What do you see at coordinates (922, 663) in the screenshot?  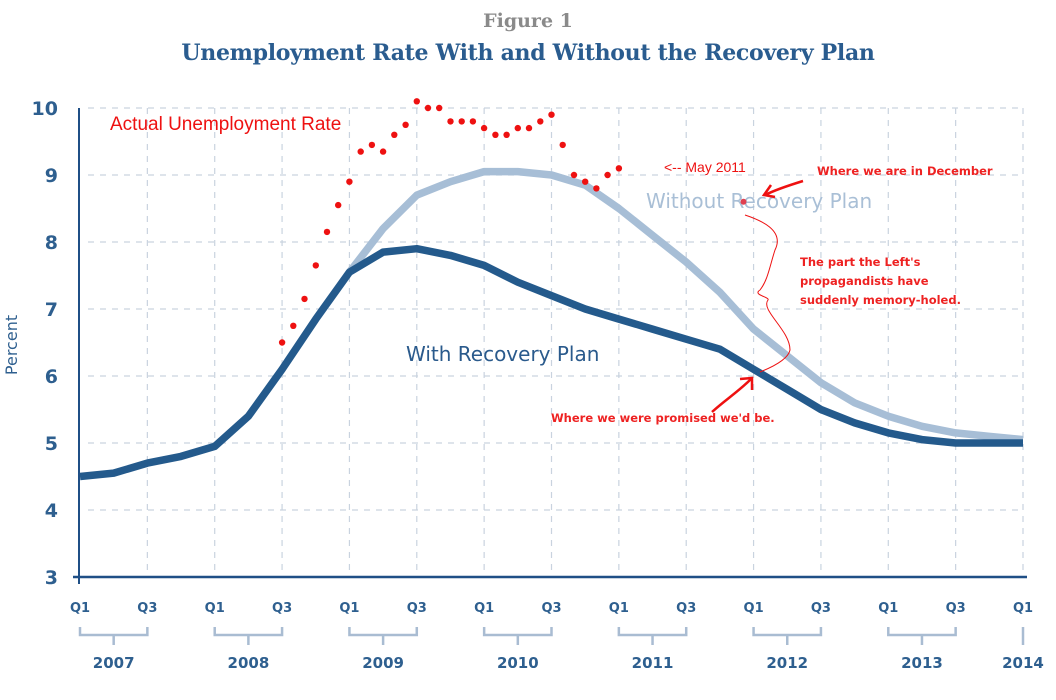 I see `year-label: 2013` at bounding box center [922, 663].